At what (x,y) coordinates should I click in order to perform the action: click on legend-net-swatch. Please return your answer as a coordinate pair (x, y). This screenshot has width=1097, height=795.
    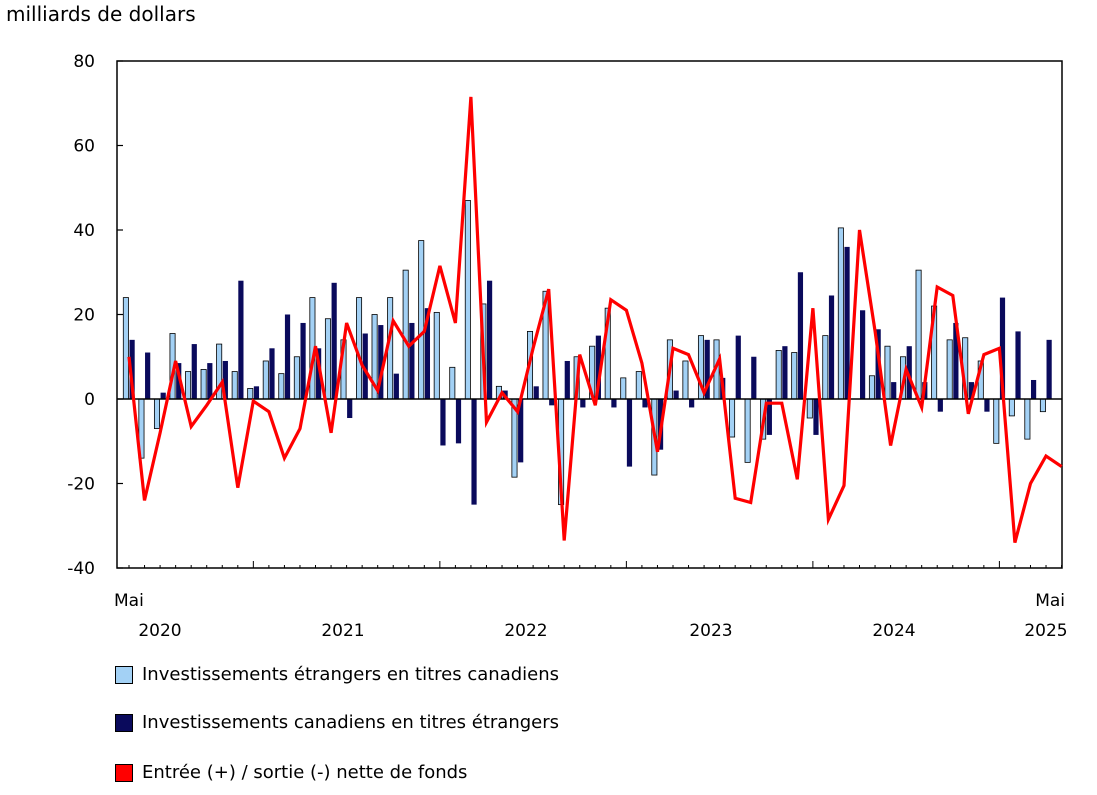
    Looking at the image, I should click on (124, 772).